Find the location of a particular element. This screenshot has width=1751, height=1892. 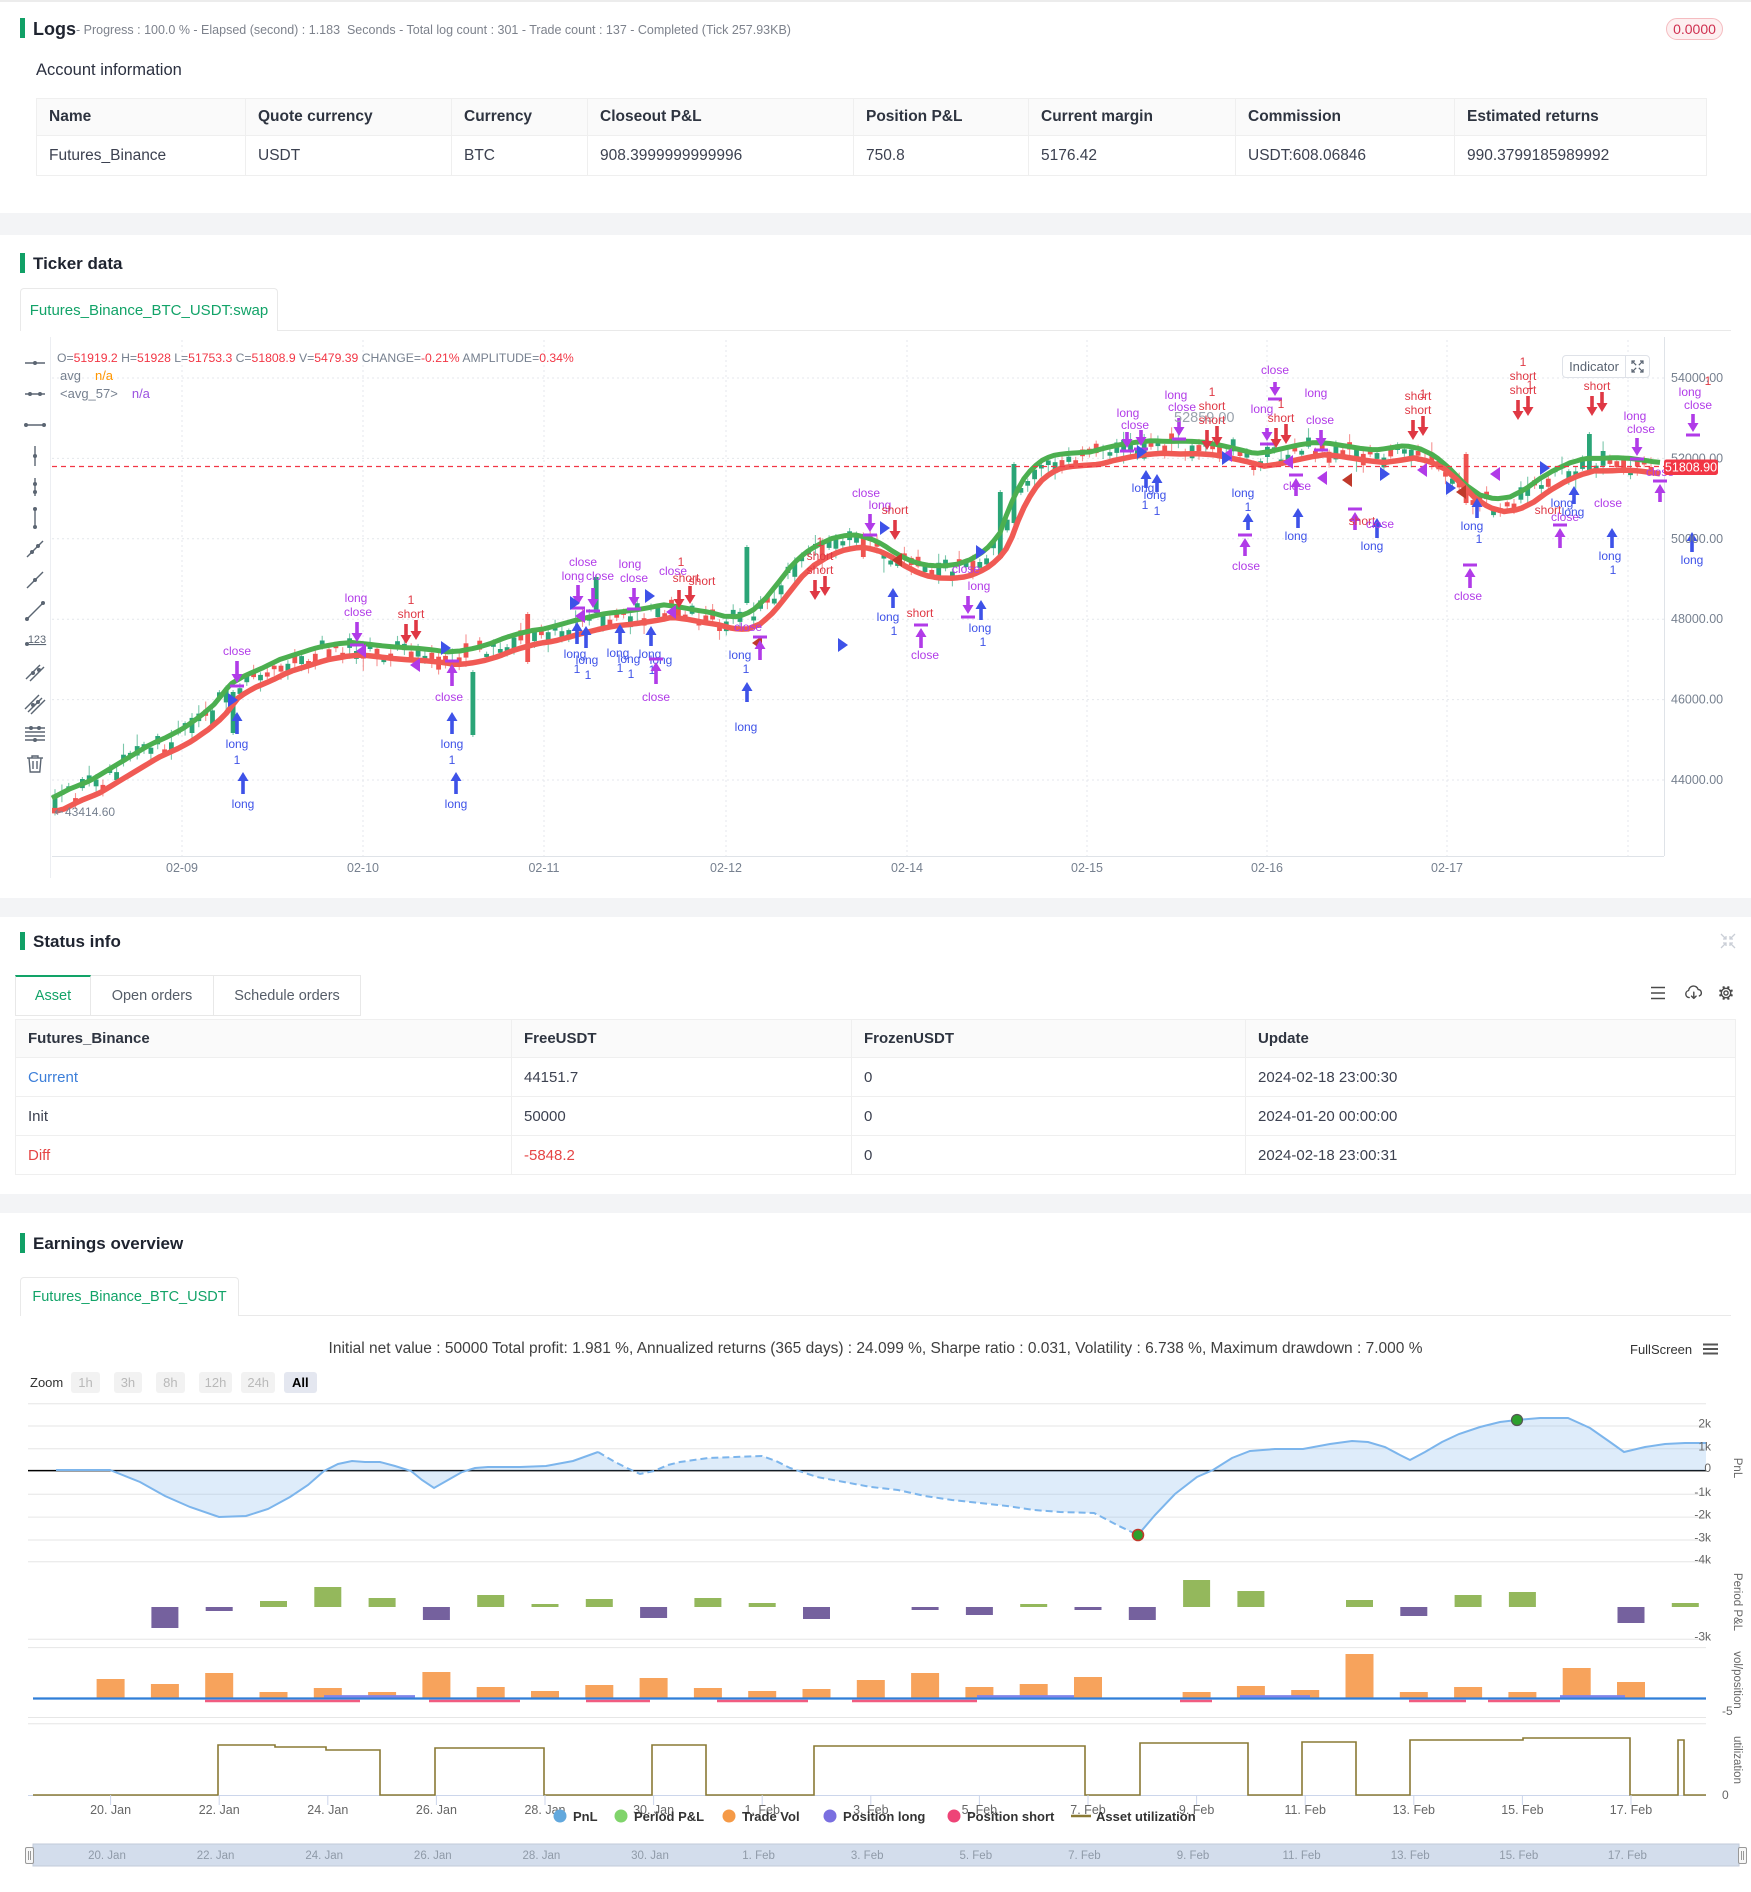

svg-text: Position long is located at coordinates (884, 1816).